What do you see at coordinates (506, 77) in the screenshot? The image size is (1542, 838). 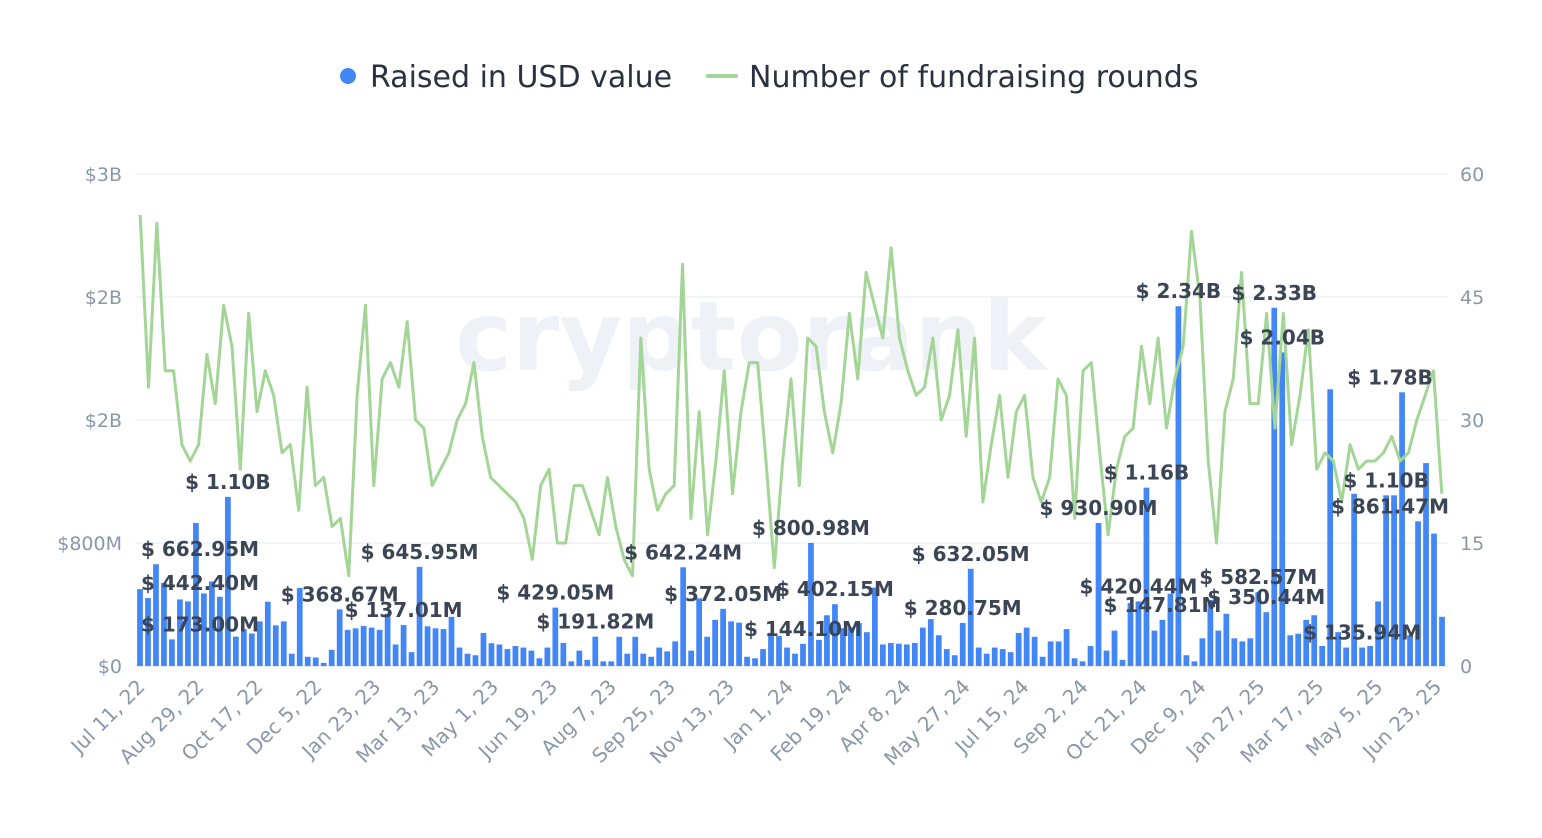 I see `legend-item-raised: Raised in USD value` at bounding box center [506, 77].